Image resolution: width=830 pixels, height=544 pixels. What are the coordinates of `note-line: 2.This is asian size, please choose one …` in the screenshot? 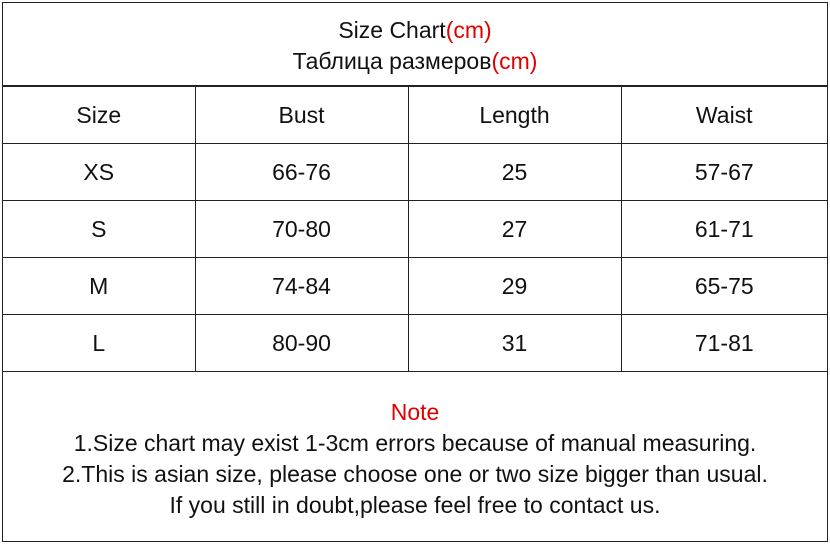 It's located at (415, 474).